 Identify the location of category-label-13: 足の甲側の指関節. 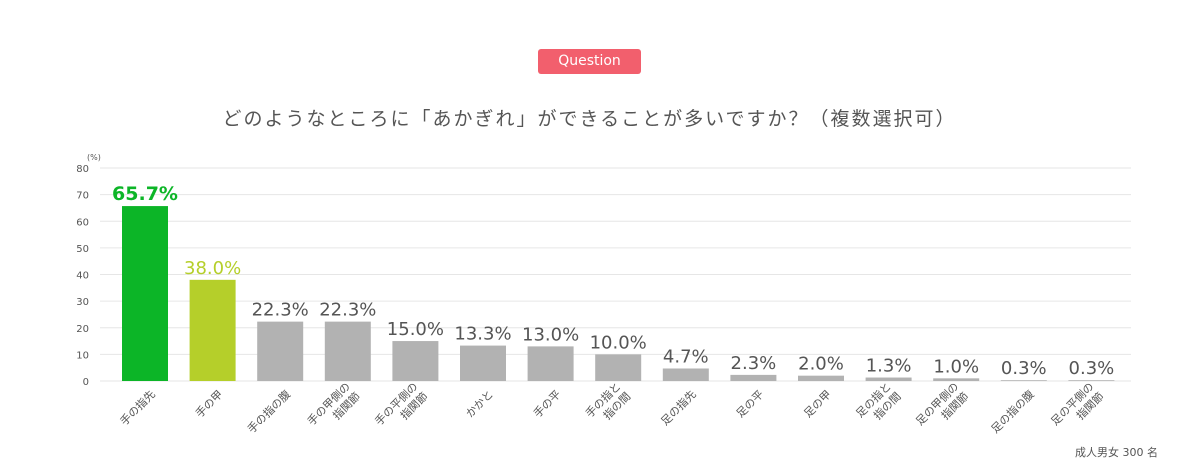
(942, 409).